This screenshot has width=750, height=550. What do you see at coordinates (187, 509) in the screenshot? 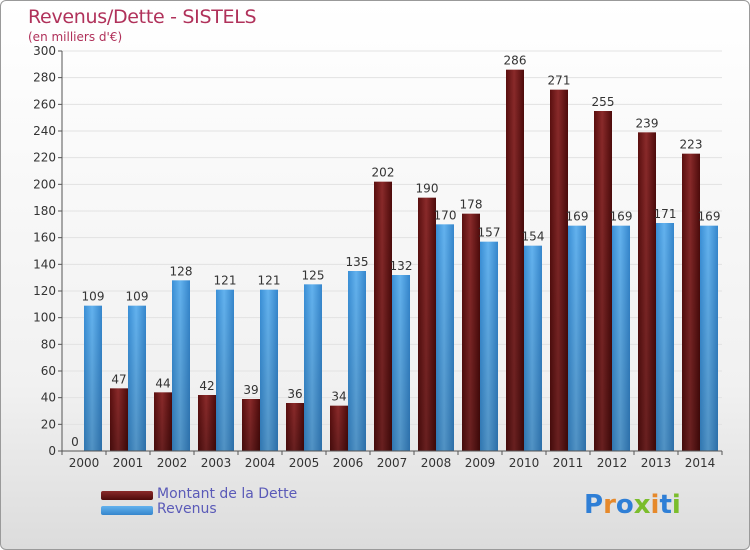
I see `legend-label-revenue: Revenus` at bounding box center [187, 509].